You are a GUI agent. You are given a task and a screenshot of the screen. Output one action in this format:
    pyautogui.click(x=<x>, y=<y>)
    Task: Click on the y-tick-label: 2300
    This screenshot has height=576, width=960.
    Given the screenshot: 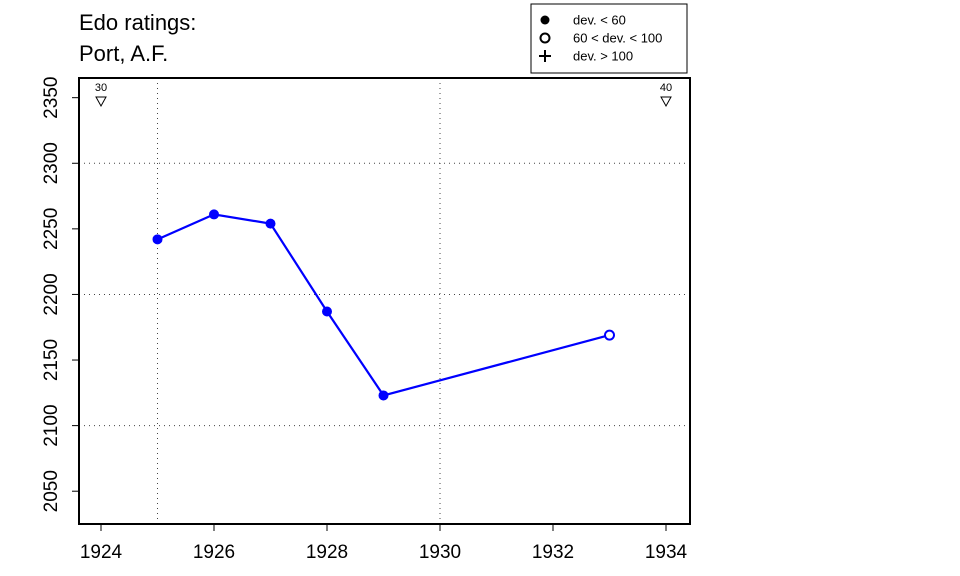 What is the action you would take?
    pyautogui.click(x=51, y=163)
    